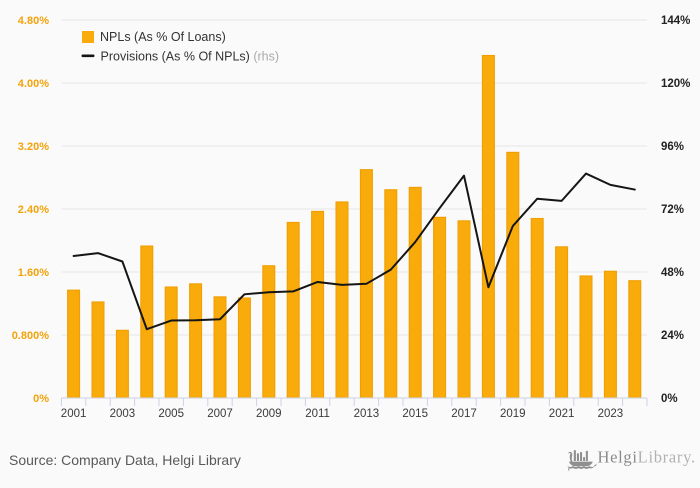 This screenshot has height=488, width=700. What do you see at coordinates (647, 457) in the screenshot?
I see `svg-text: HelgiLibrary.` at bounding box center [647, 457].